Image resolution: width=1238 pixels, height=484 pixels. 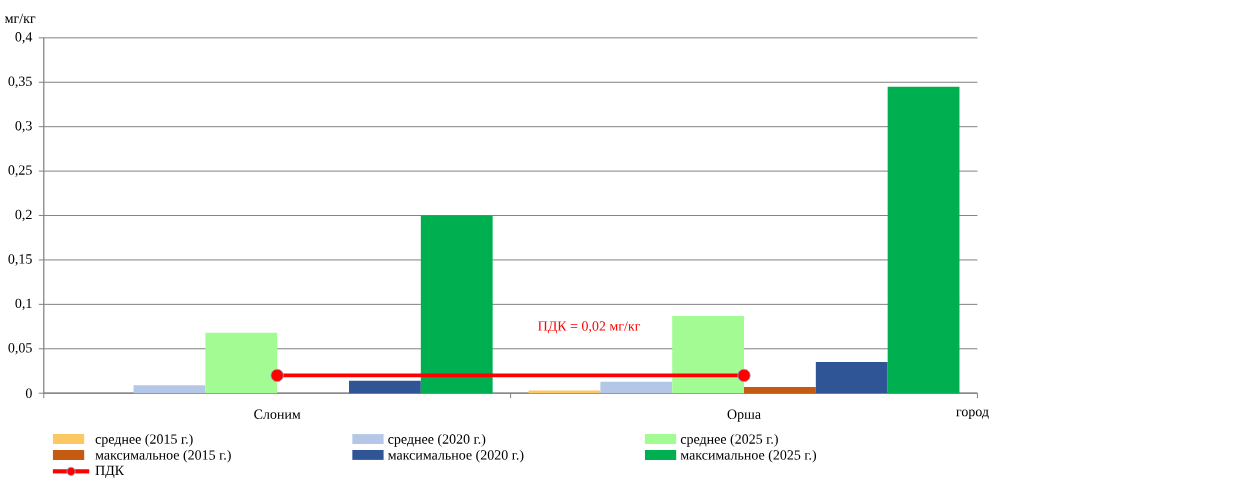 I want to click on y-tick-label: 0,25, so click(x=20, y=171).